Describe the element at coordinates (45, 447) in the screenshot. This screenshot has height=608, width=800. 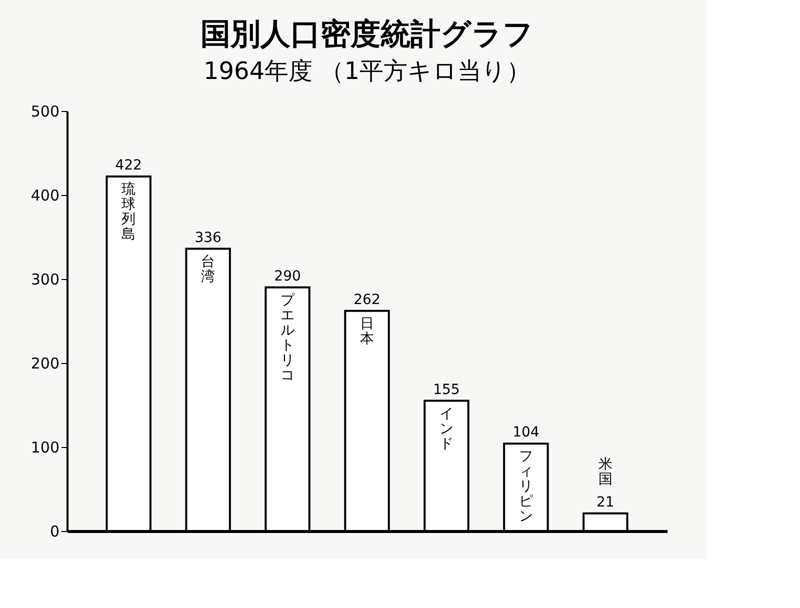
I see `y-tick-label: 100` at that location.